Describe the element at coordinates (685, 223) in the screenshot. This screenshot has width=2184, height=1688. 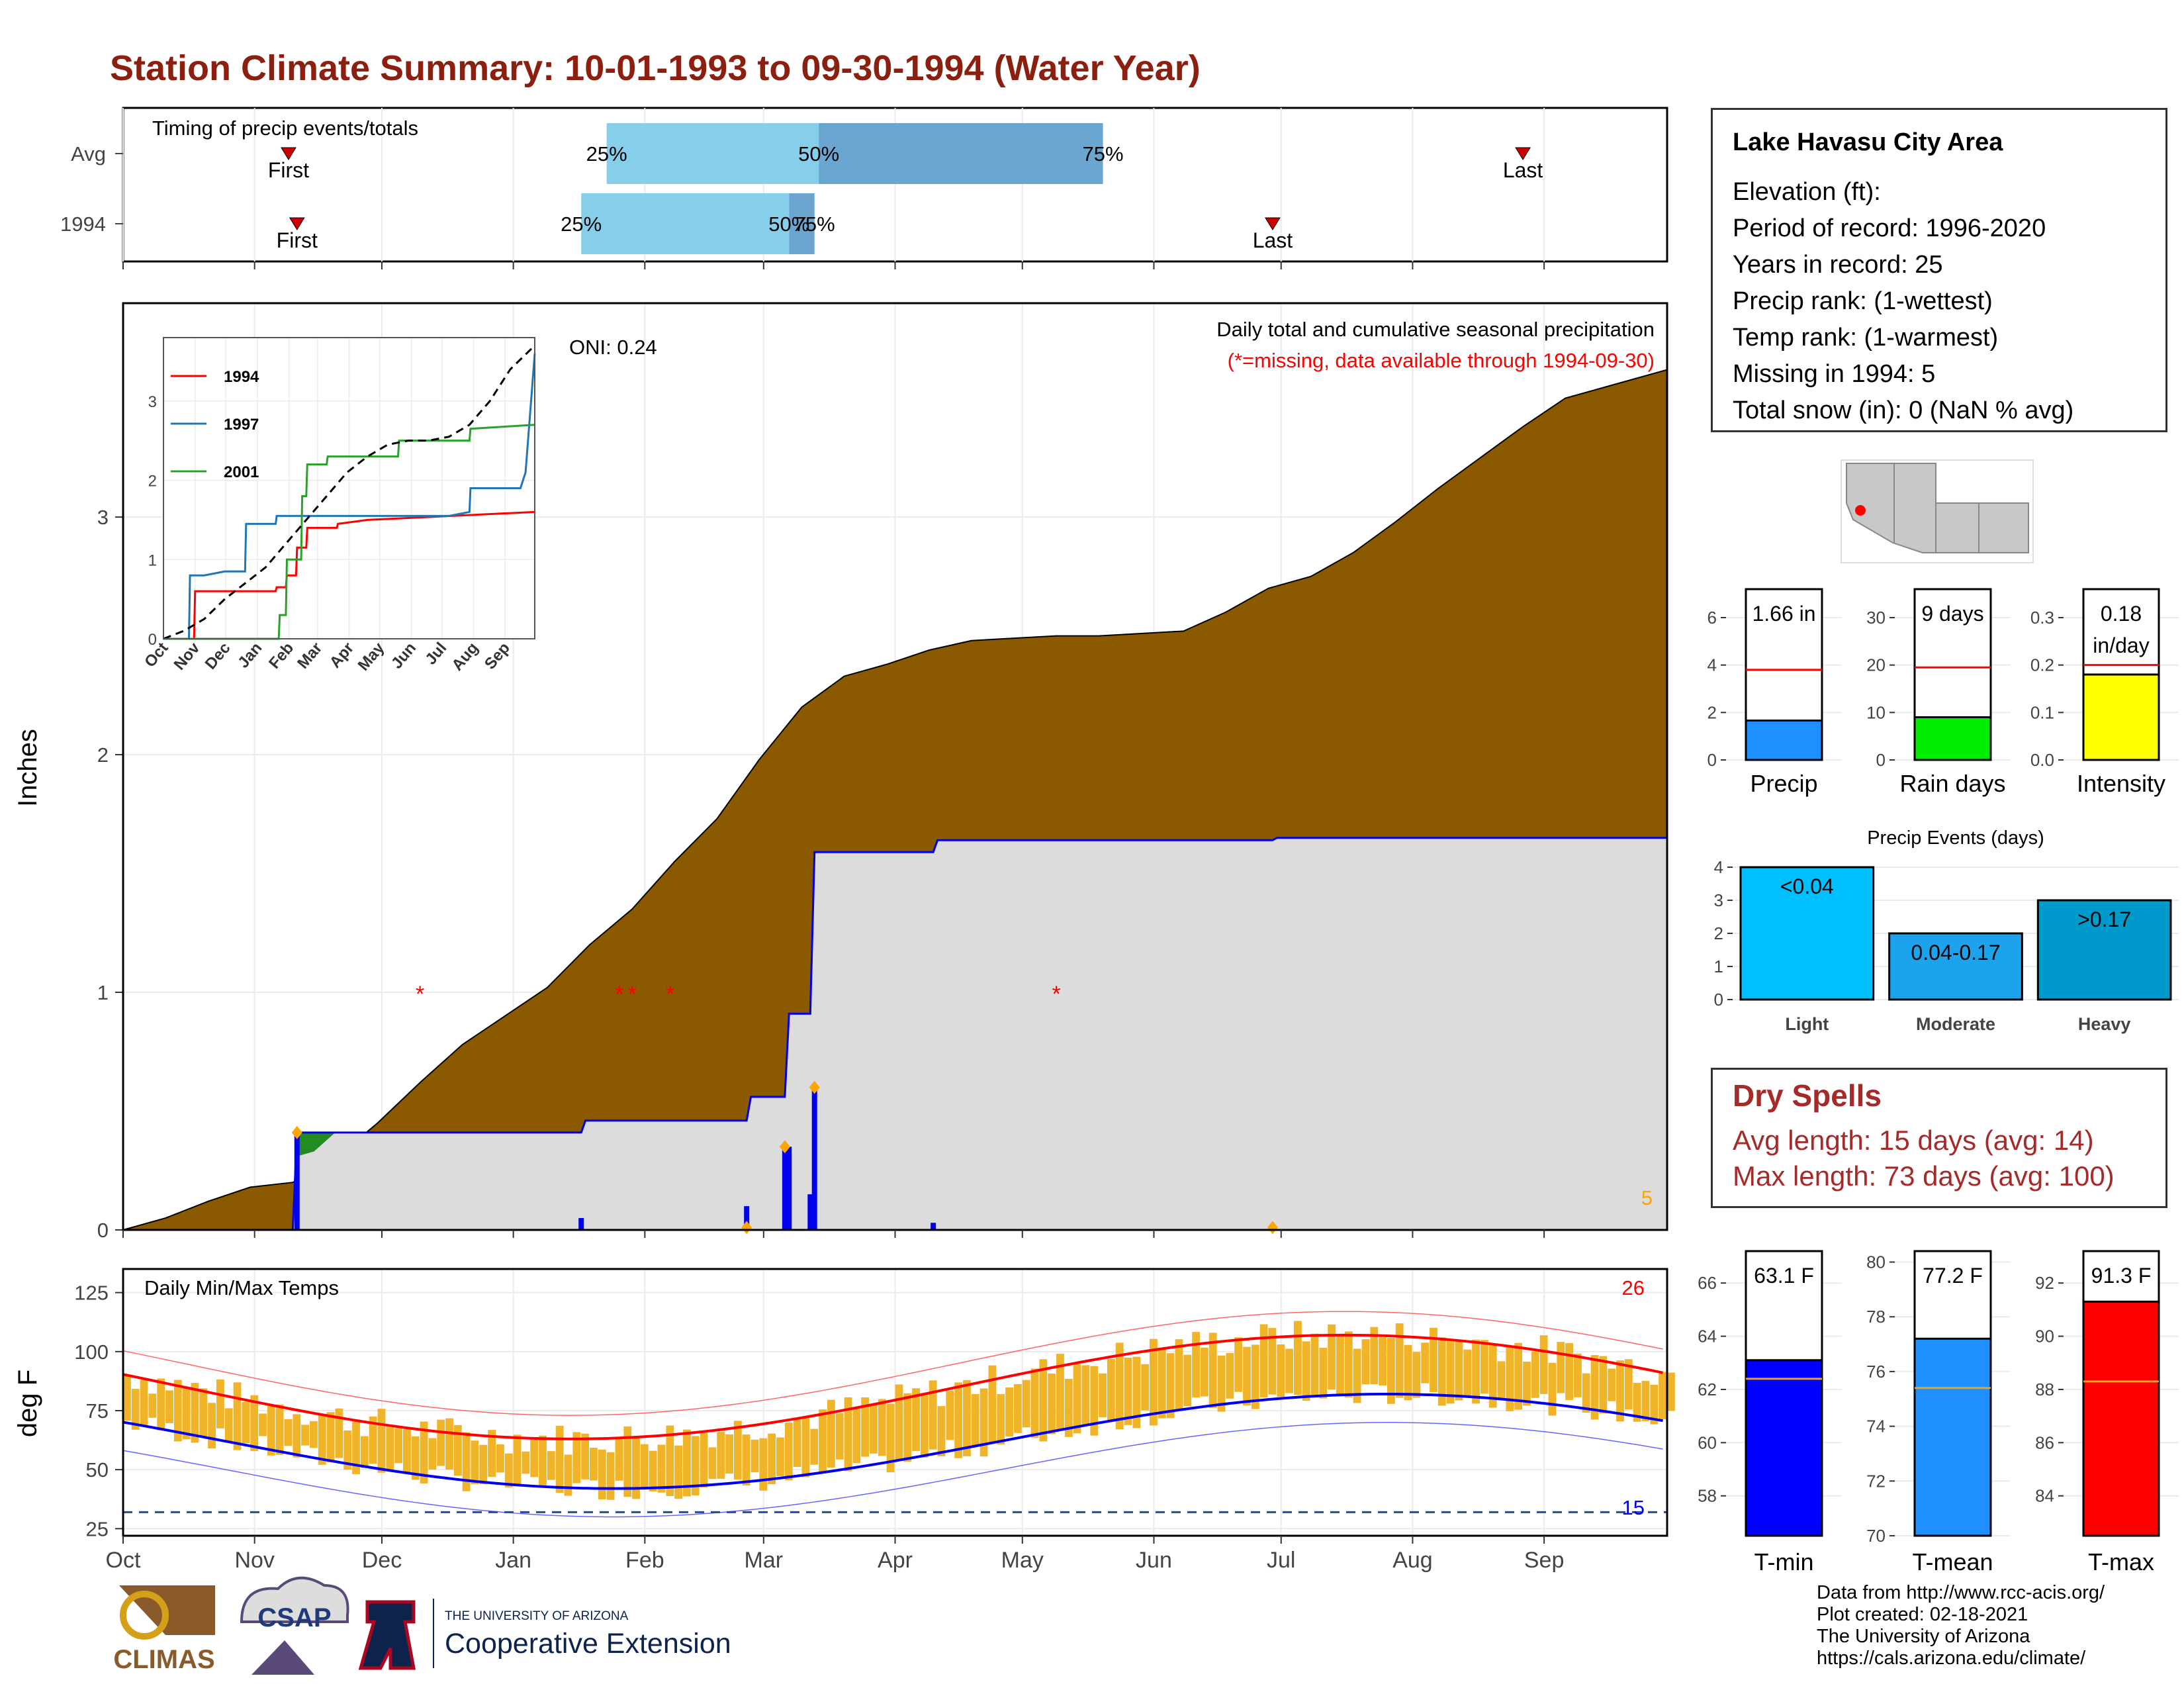
I see `timing-bar-q25-q50` at that location.